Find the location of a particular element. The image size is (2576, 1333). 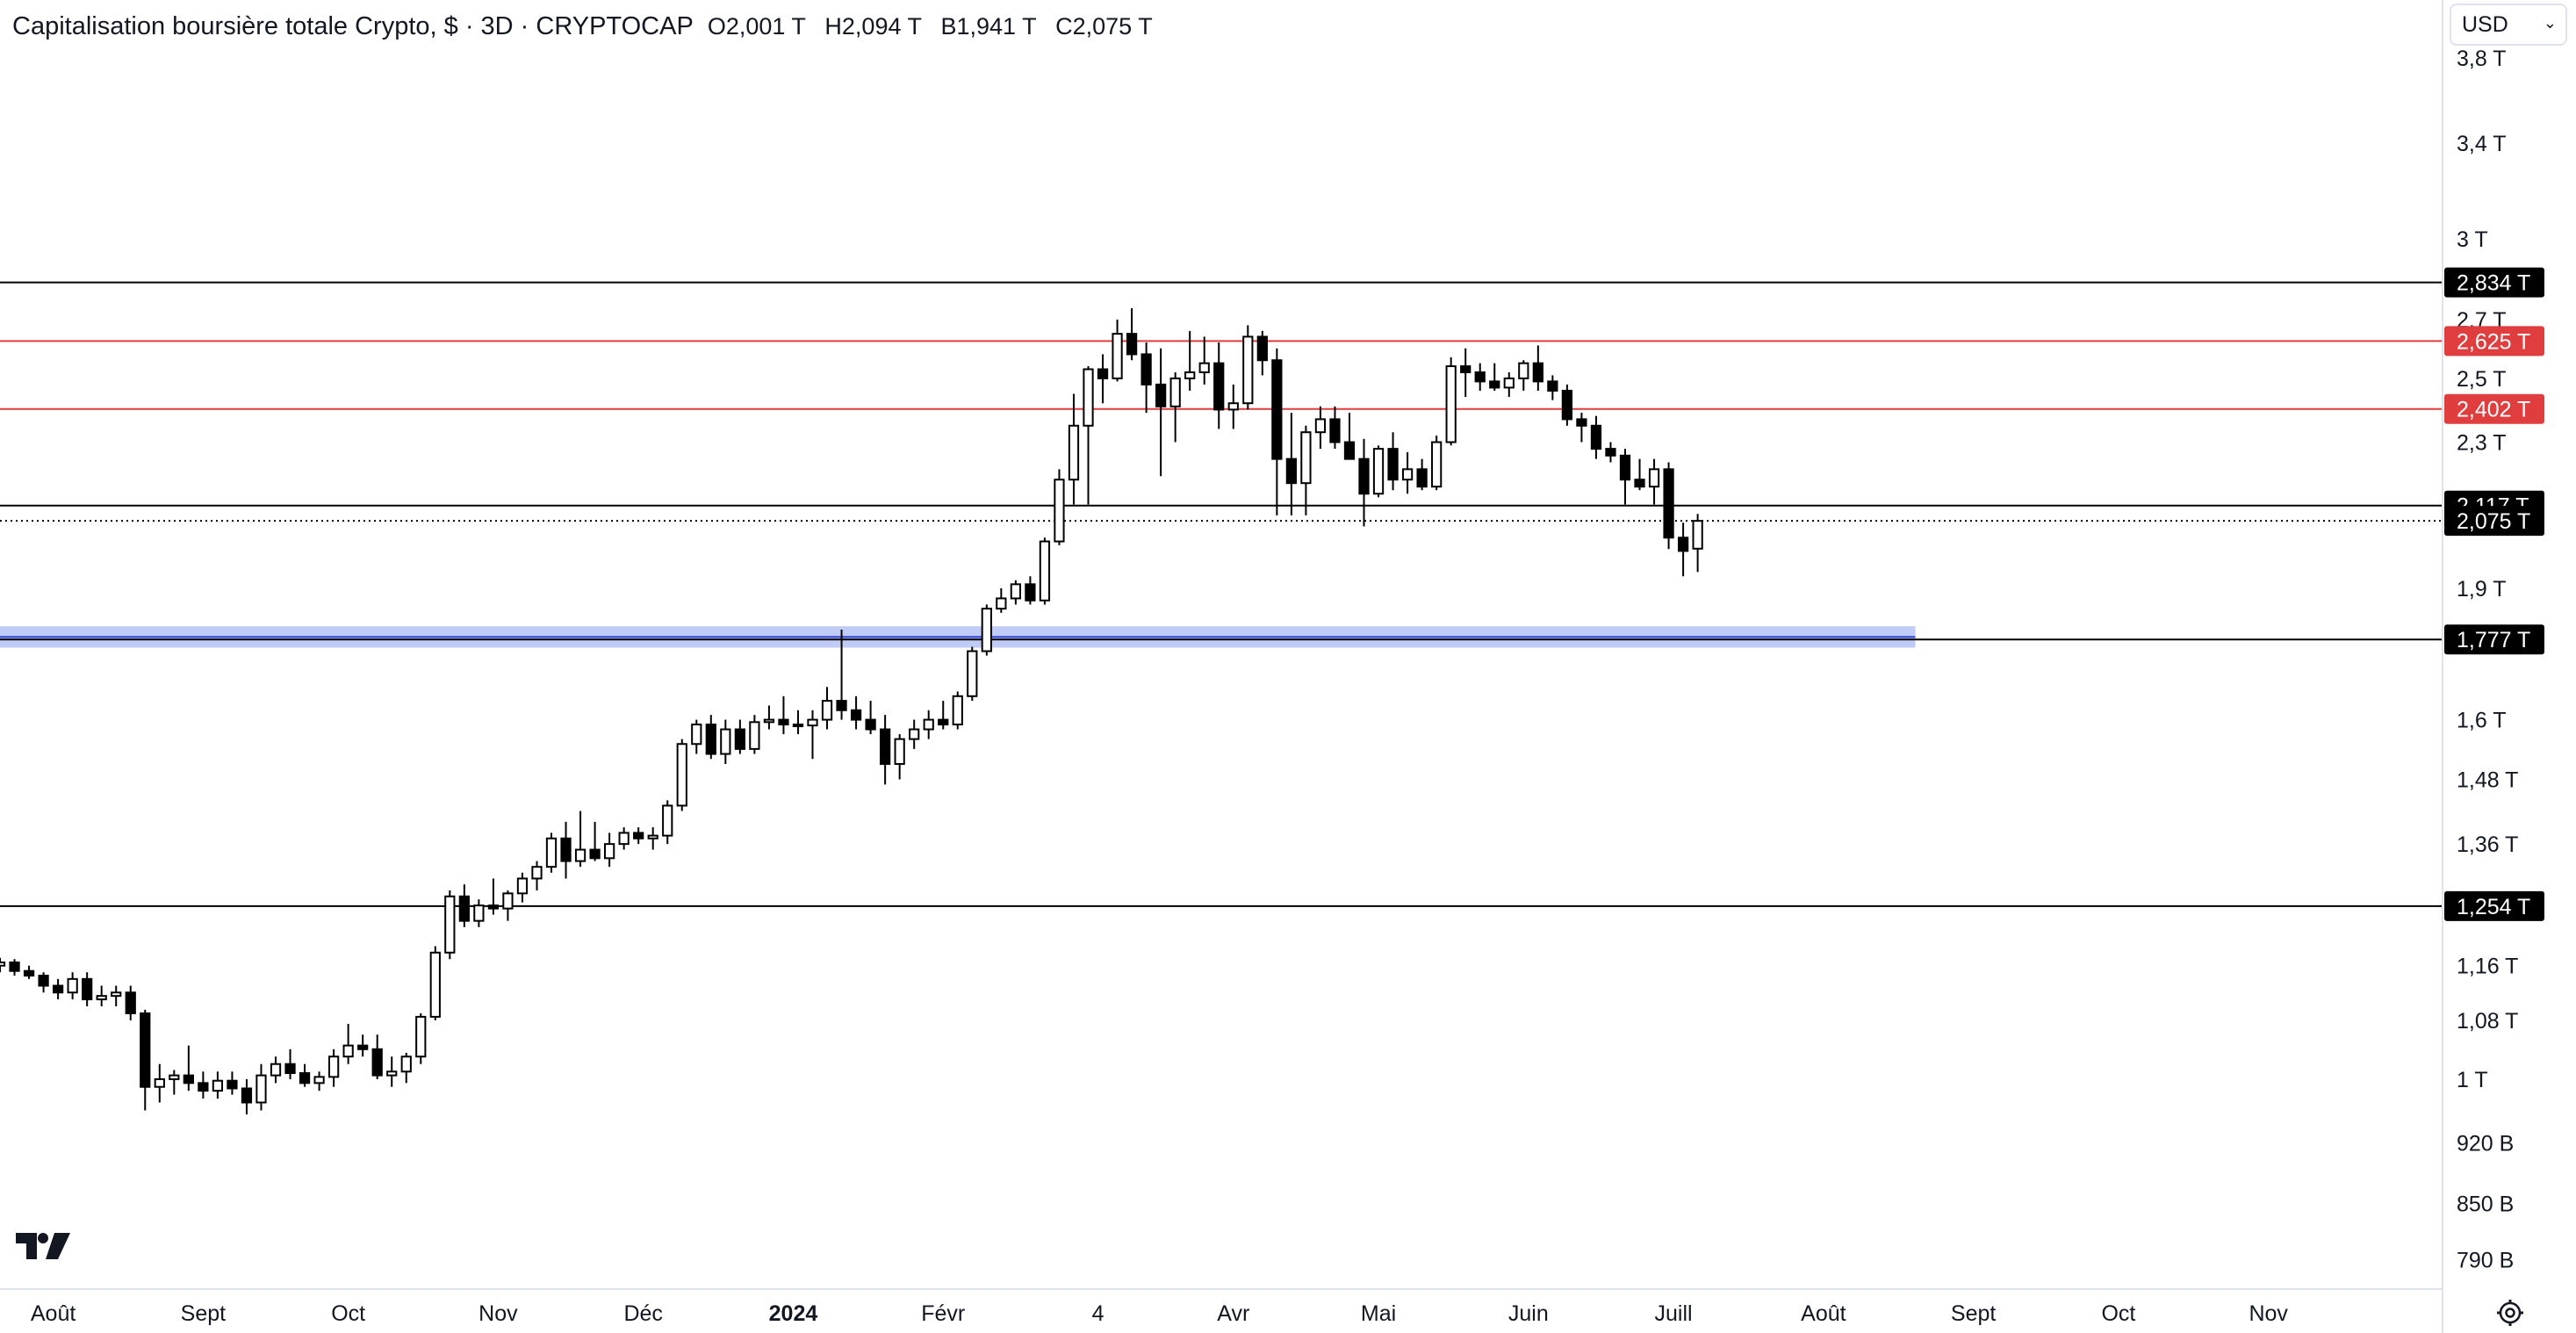

ohlc-values: O2,001 T H2,094 T B1,941 T C2,075 T is located at coordinates (936, 26).